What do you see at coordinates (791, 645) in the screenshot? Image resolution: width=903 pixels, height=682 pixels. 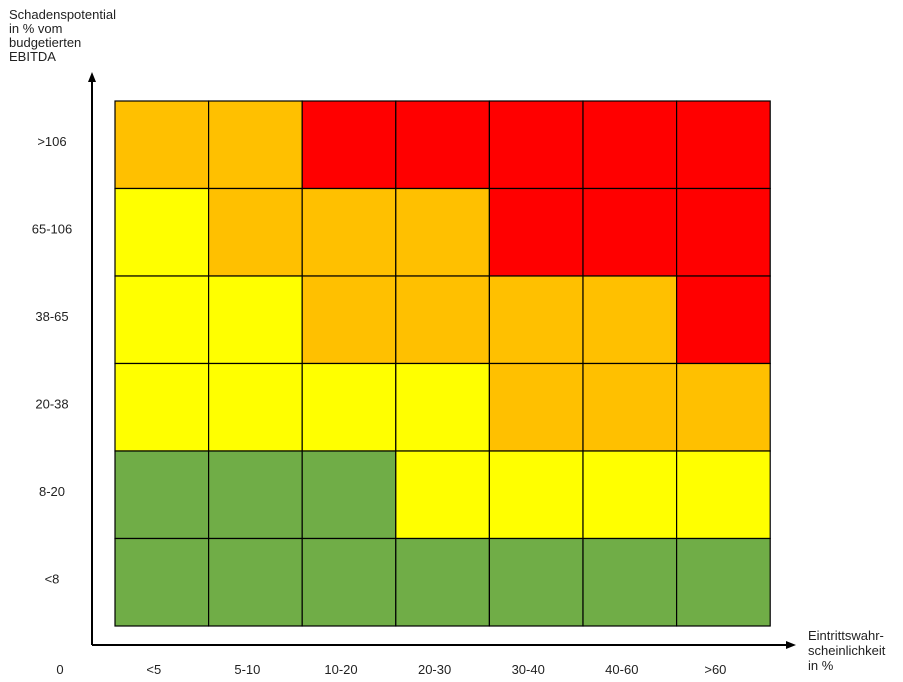 I see `x-axis-arrow-icon` at bounding box center [791, 645].